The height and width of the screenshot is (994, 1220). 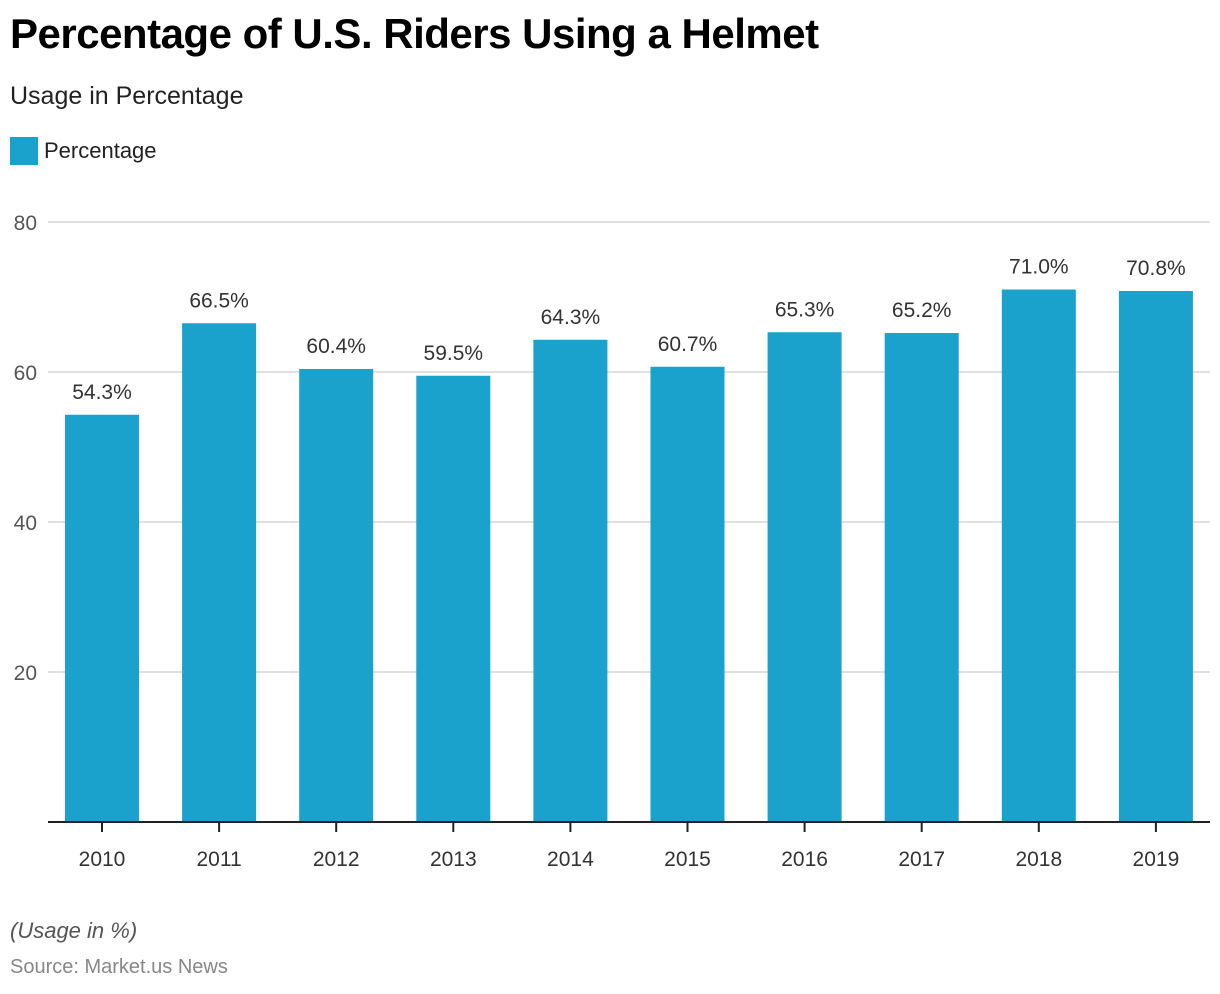 I want to click on y-tick-label: 80, so click(x=25, y=223).